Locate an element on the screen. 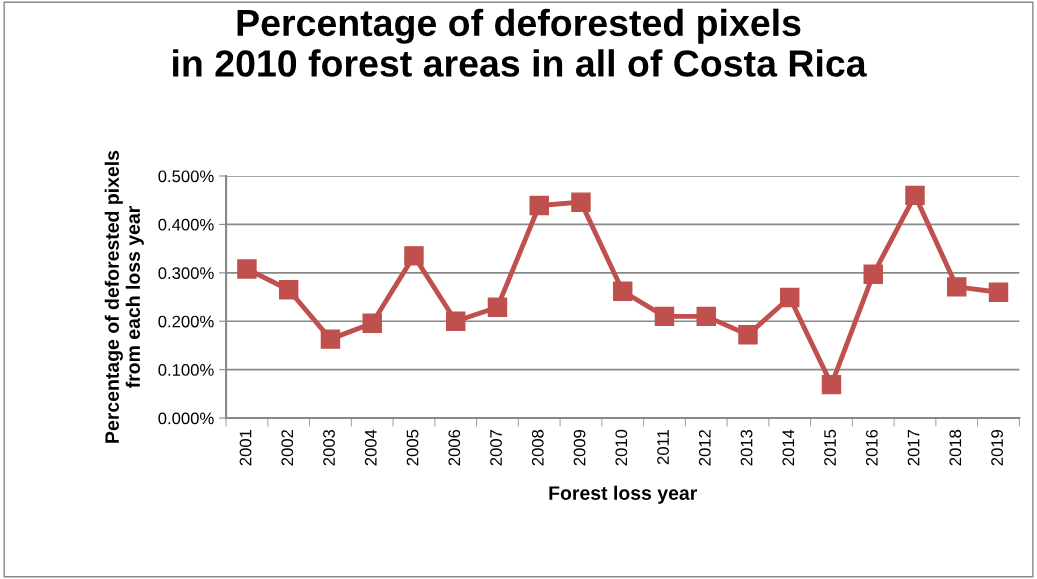 The width and height of the screenshot is (1037, 579). y-tick-label: 0.100% is located at coordinates (186, 370).